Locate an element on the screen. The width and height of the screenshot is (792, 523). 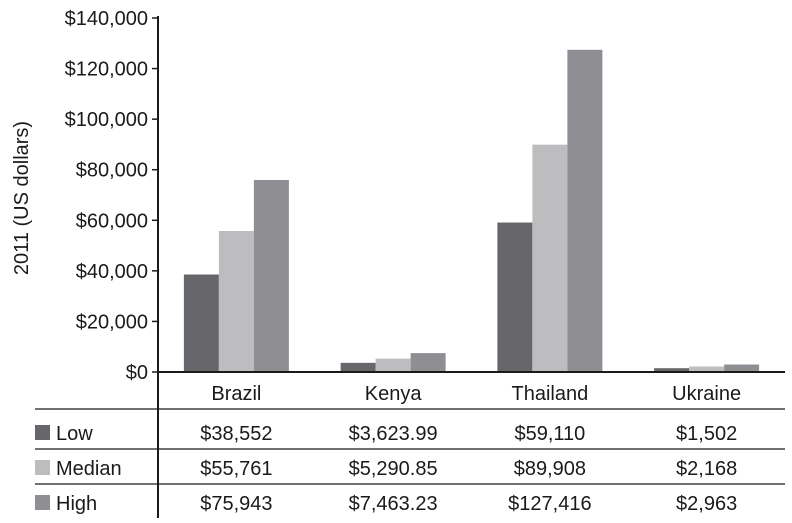
bar-low-brazil is located at coordinates (201, 323).